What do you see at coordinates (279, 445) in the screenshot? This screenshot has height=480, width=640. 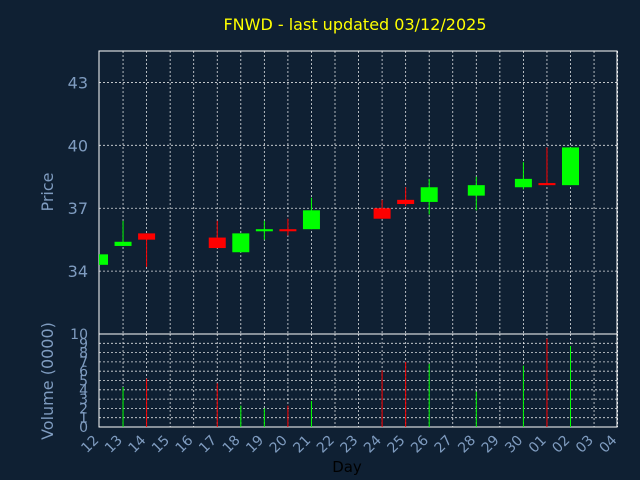 I see `x-tick-label: 20` at bounding box center [279, 445].